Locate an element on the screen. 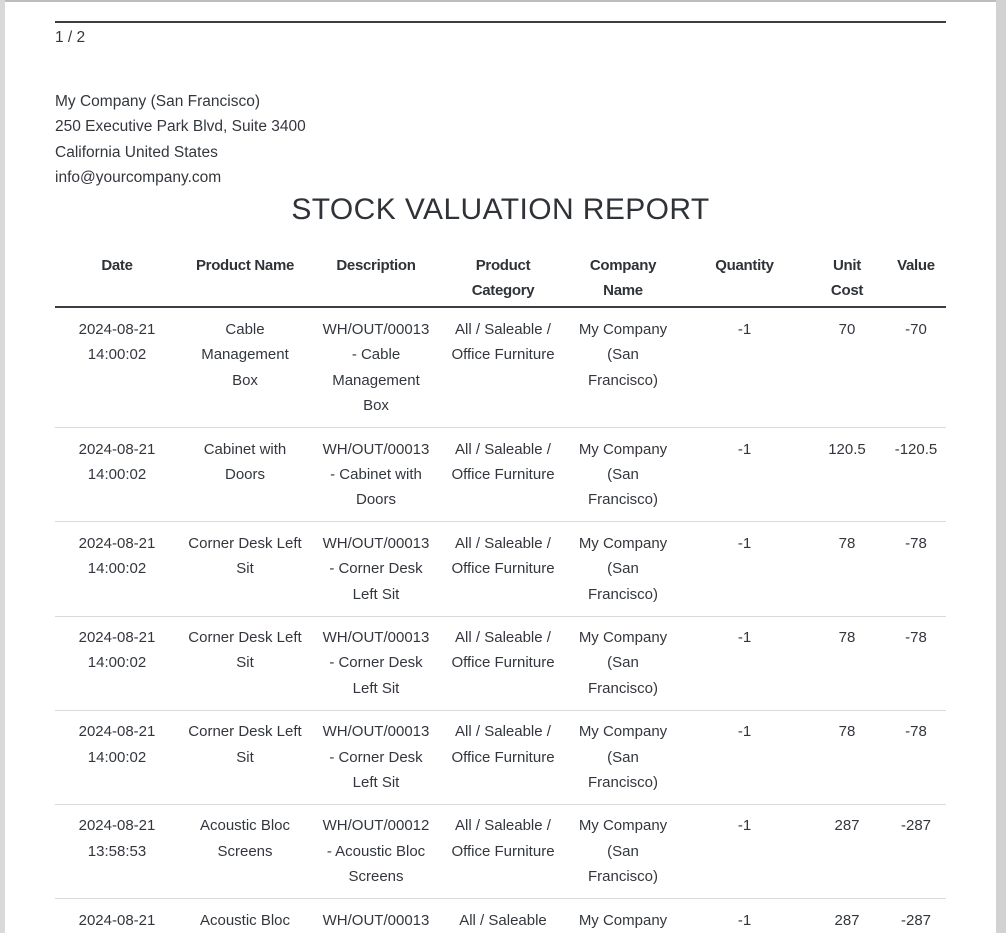 This screenshot has width=1006, height=933. column-header: Product Name is located at coordinates (245, 277).